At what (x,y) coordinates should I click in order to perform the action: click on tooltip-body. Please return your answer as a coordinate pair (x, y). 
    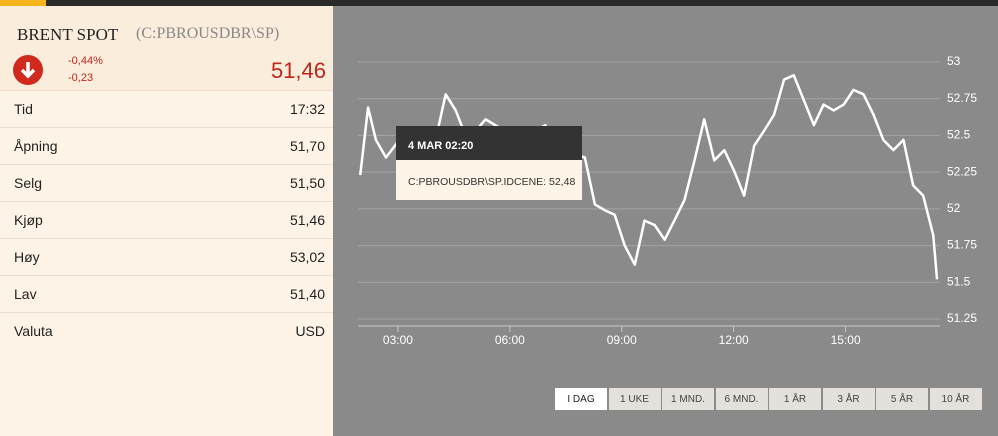
    Looking at the image, I should click on (489, 180).